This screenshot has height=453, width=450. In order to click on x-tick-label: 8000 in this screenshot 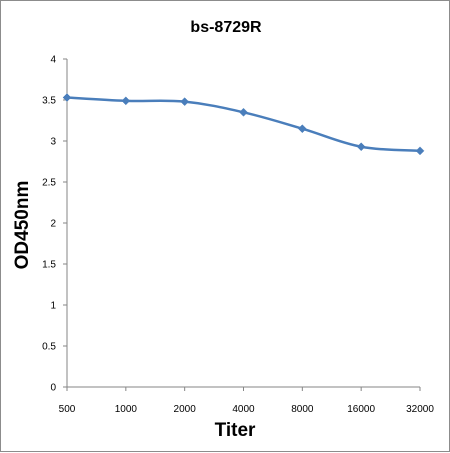, I will do `click(302, 409)`.